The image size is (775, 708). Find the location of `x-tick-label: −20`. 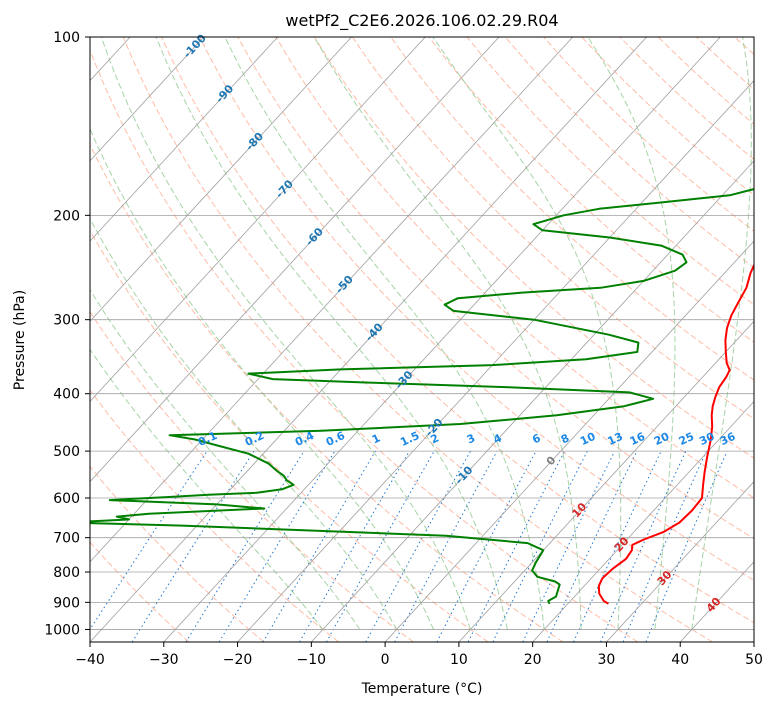

x-tick-label: −20 is located at coordinates (238, 660).